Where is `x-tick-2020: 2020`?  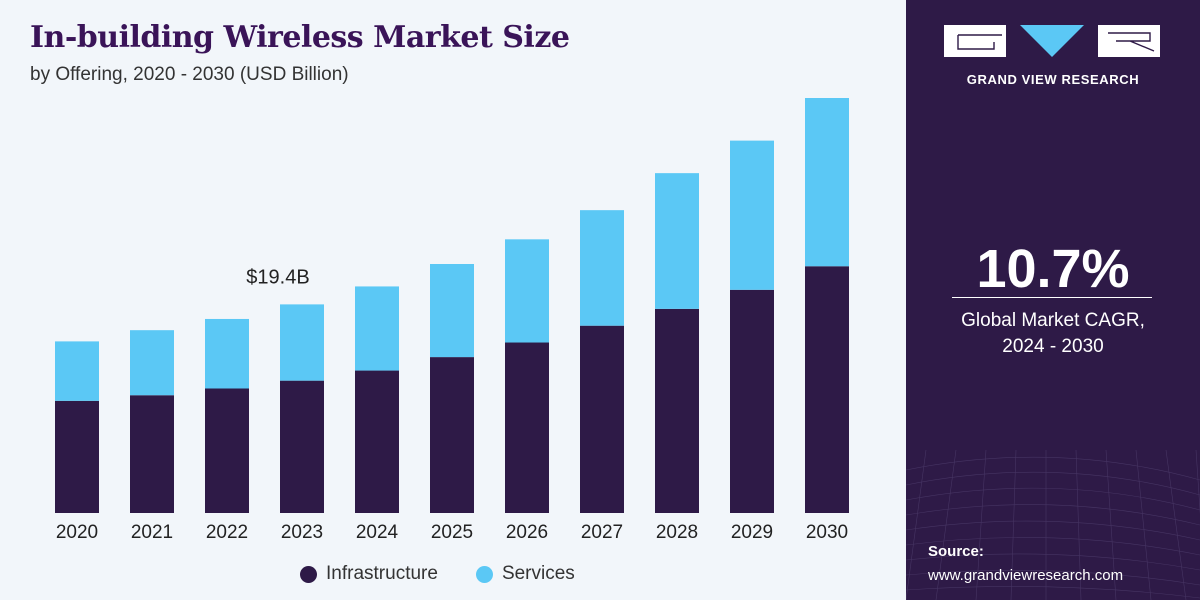 x-tick-2020: 2020 is located at coordinates (77, 532).